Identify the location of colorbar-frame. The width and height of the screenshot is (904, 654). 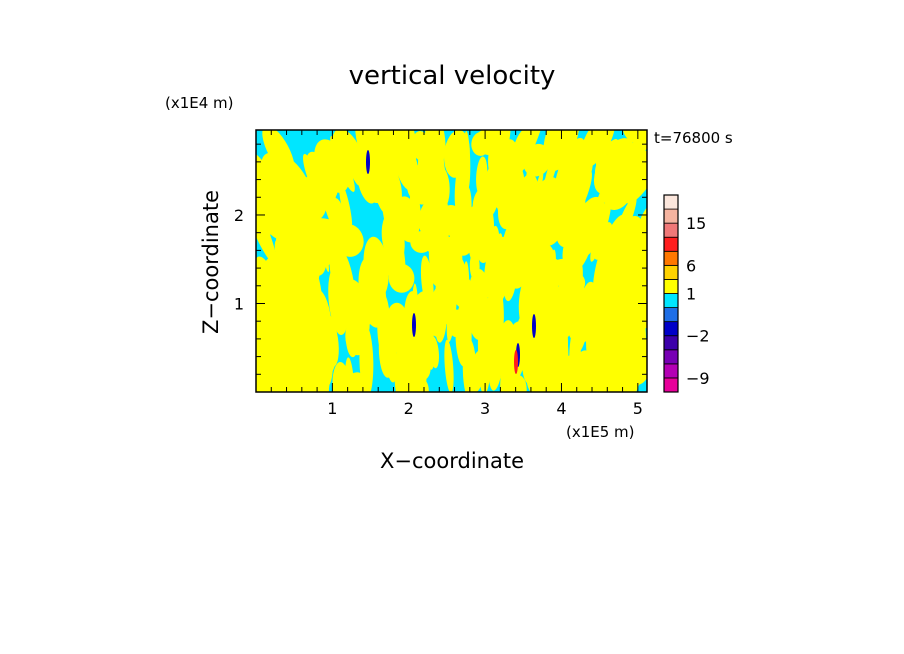
(671, 293).